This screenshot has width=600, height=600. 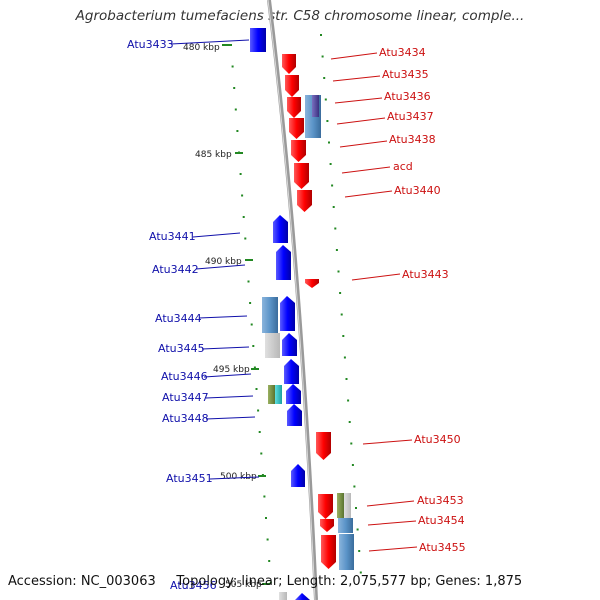 What do you see at coordinates (185, 418) in the screenshot?
I see `label-atu3448: Atu3448` at bounding box center [185, 418].